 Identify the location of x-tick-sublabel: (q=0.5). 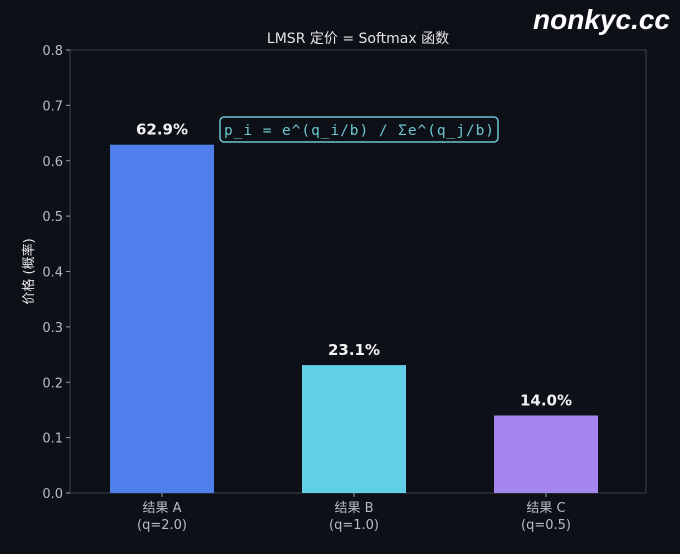
(546, 525).